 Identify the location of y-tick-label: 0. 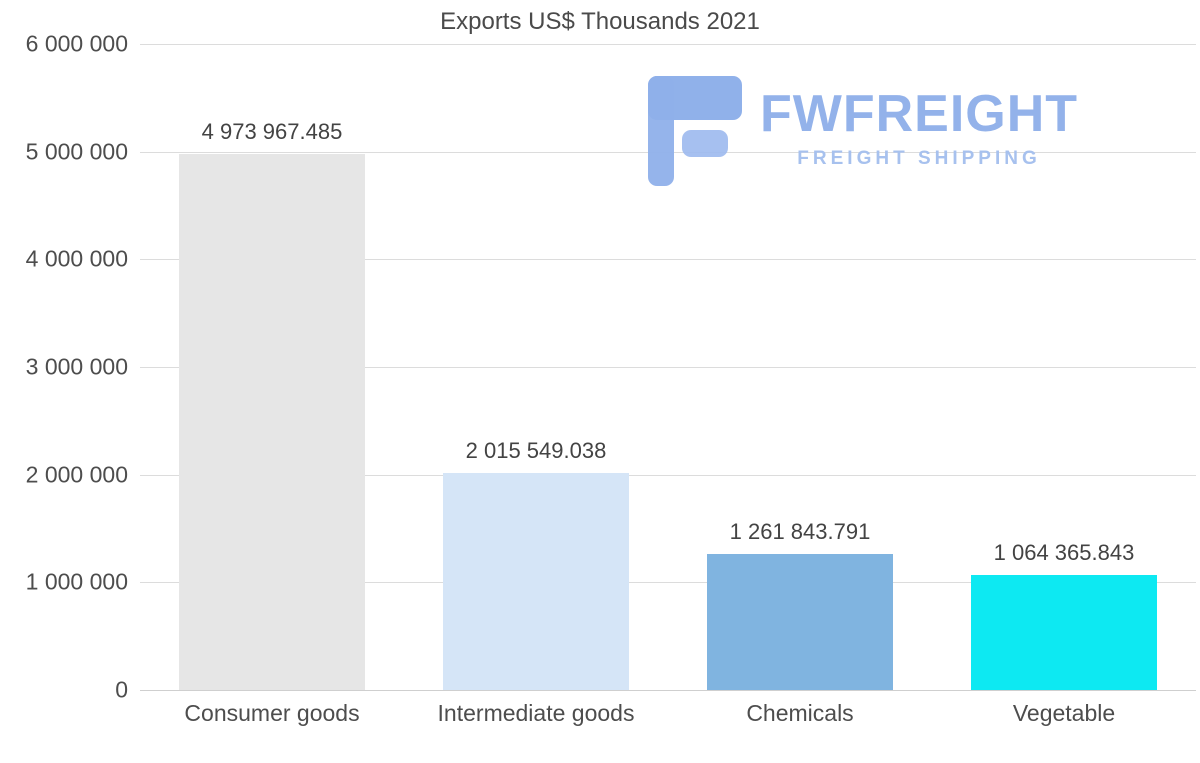
(121, 689).